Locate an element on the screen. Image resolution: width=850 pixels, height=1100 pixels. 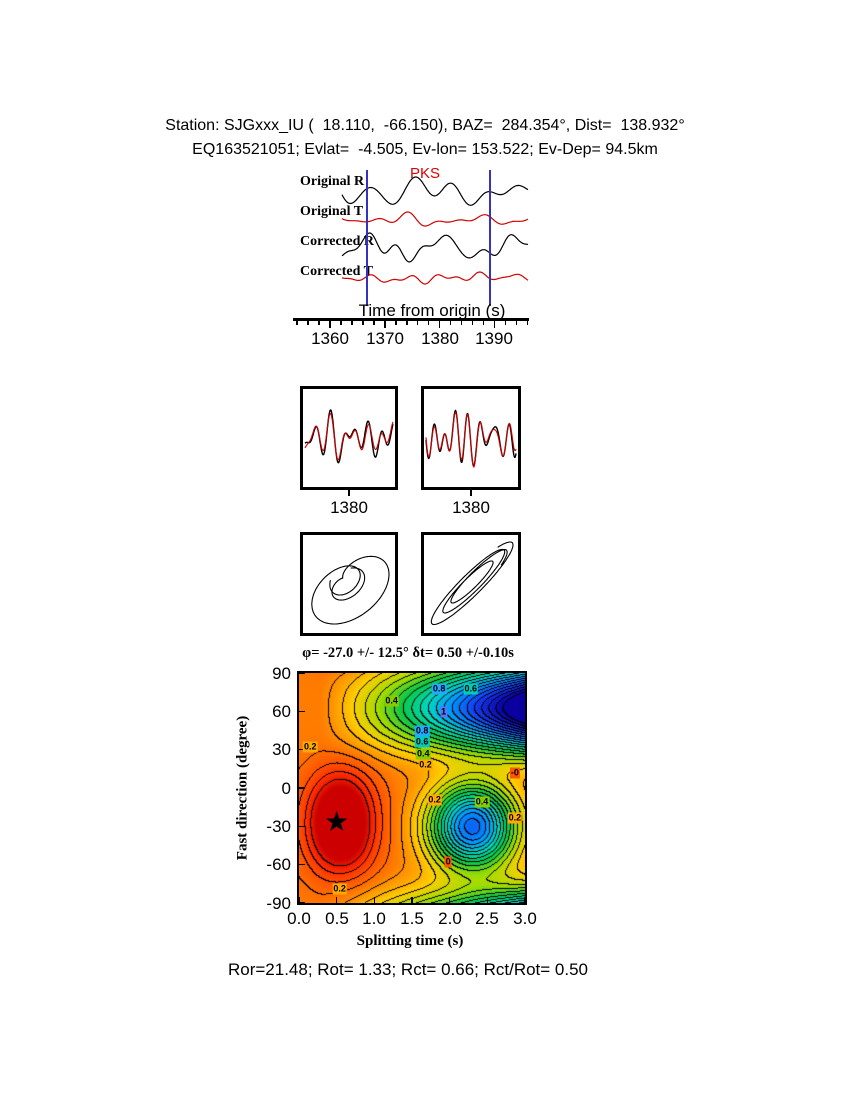
contour-ytick-0: 0 is located at coordinates (286, 788).